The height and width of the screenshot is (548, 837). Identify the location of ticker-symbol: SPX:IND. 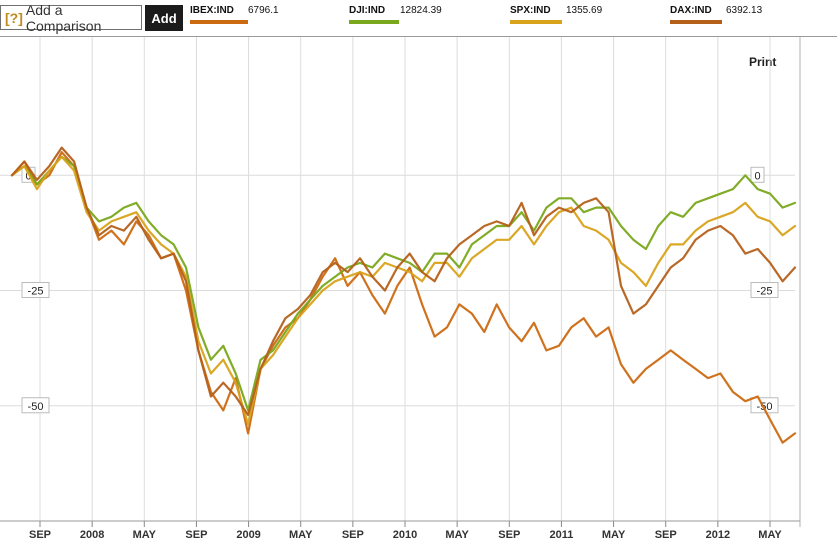
(530, 10).